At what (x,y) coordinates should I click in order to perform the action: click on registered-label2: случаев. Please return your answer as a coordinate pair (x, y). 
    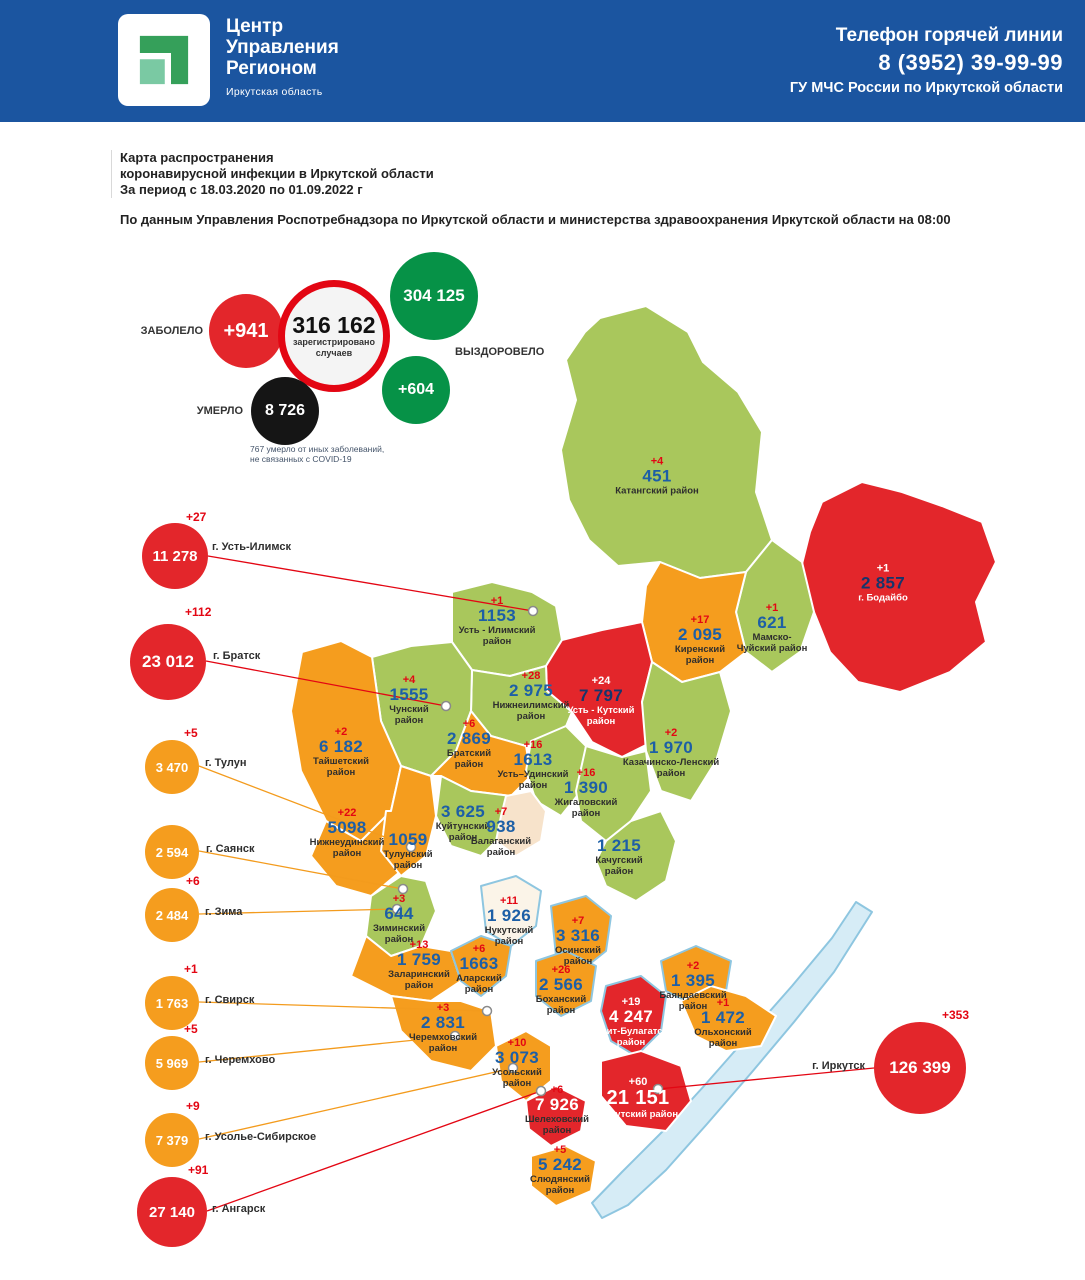
    Looking at the image, I should click on (334, 353).